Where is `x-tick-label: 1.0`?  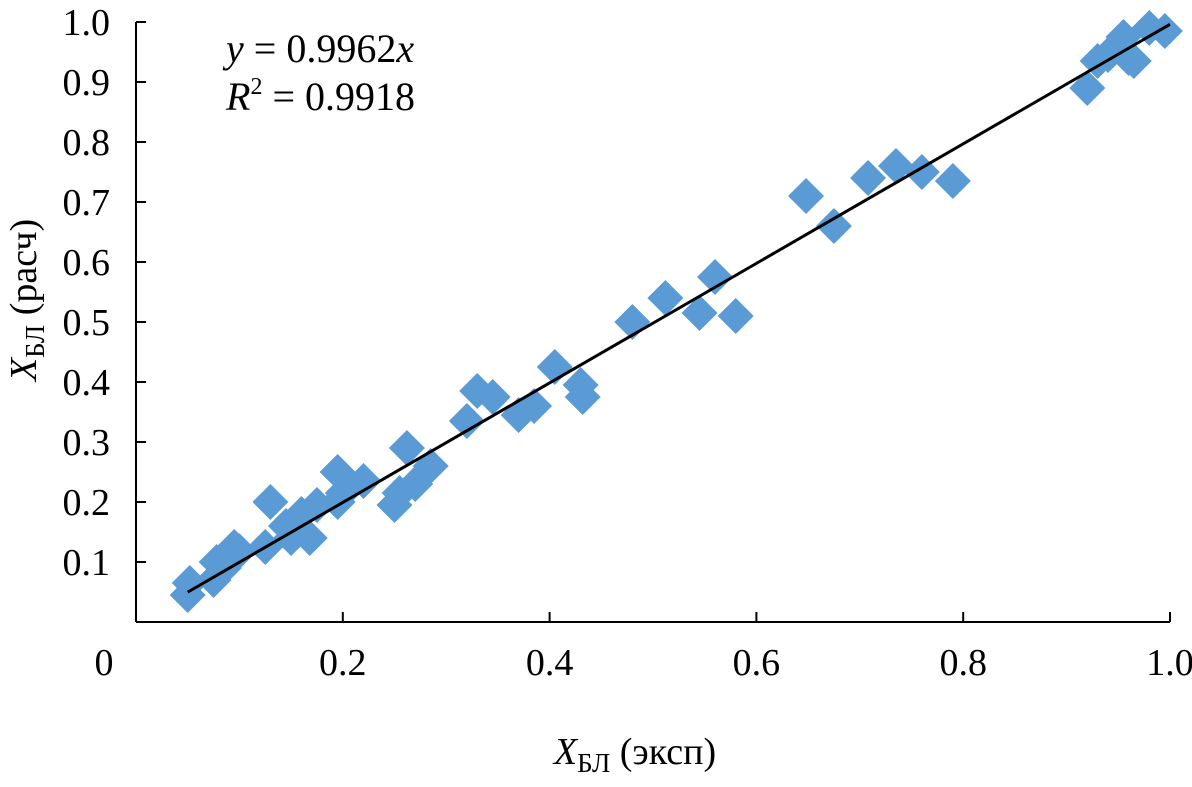 x-tick-label: 1.0 is located at coordinates (1169, 663).